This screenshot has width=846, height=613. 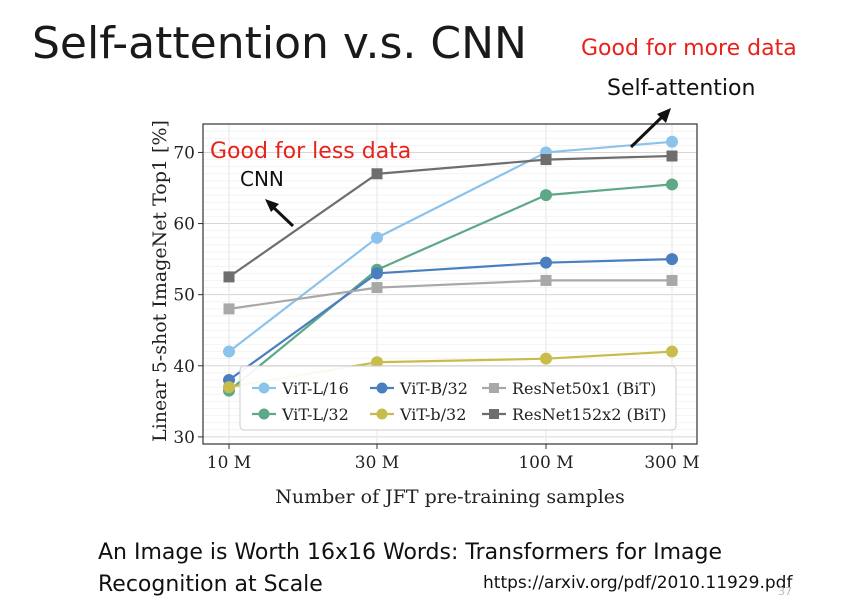 I want to click on cnn-note: CNN, so click(x=262, y=179).